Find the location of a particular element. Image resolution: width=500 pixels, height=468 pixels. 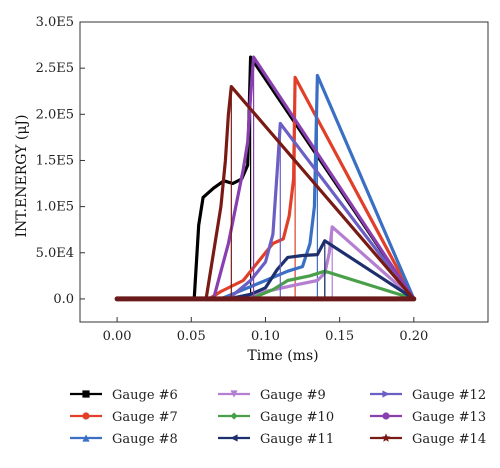

y-tick-label: 5.0E4 is located at coordinates (55, 253).